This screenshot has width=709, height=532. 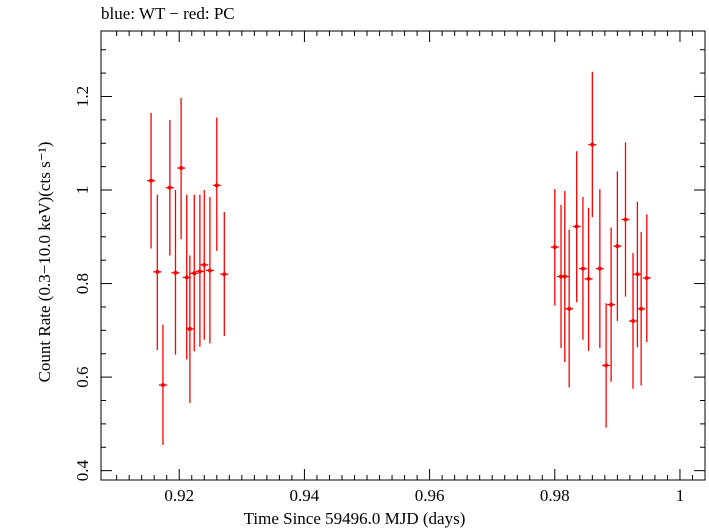 What do you see at coordinates (555, 495) in the screenshot?
I see `x-tick-label: 0.98` at bounding box center [555, 495].